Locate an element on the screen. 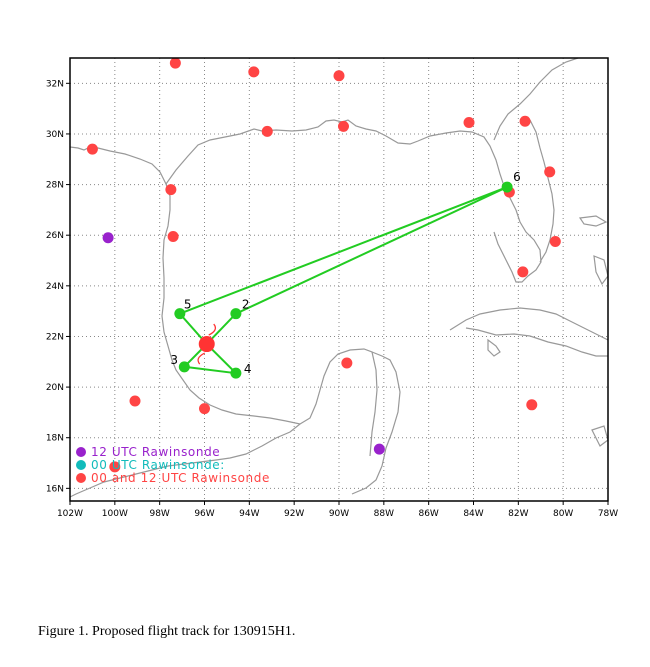  coastline-mexico-south is located at coordinates (185, 460).